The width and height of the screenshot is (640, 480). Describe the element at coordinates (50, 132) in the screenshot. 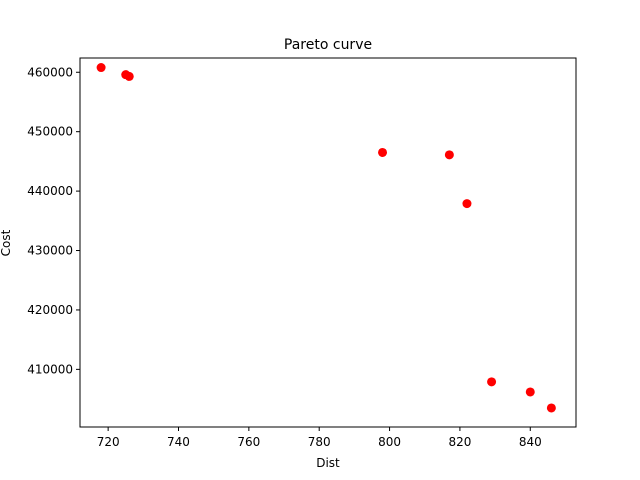

I see `y-tick-label: 450000` at that location.